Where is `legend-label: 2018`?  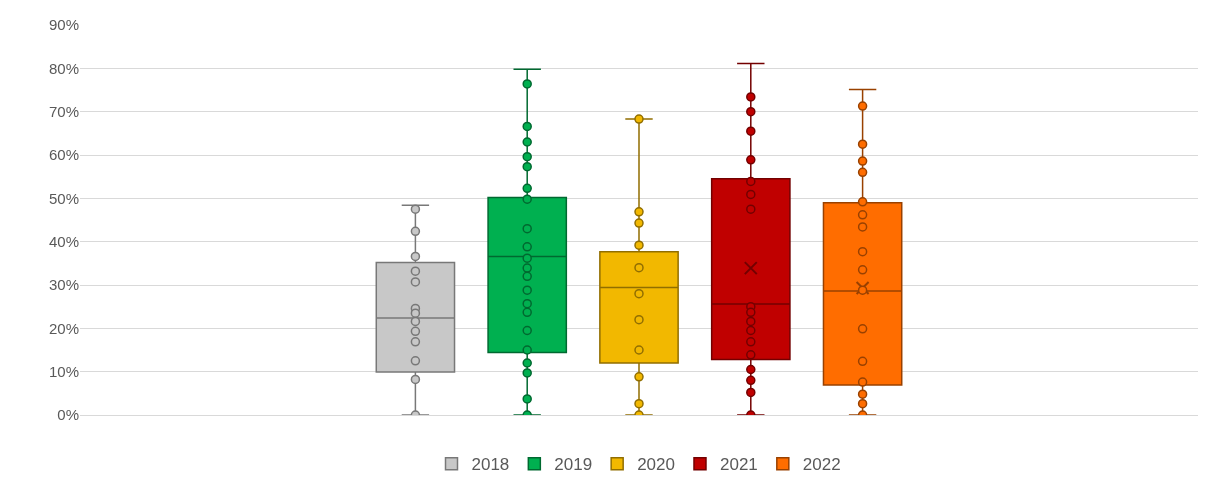
legend-label: 2018 is located at coordinates (490, 465).